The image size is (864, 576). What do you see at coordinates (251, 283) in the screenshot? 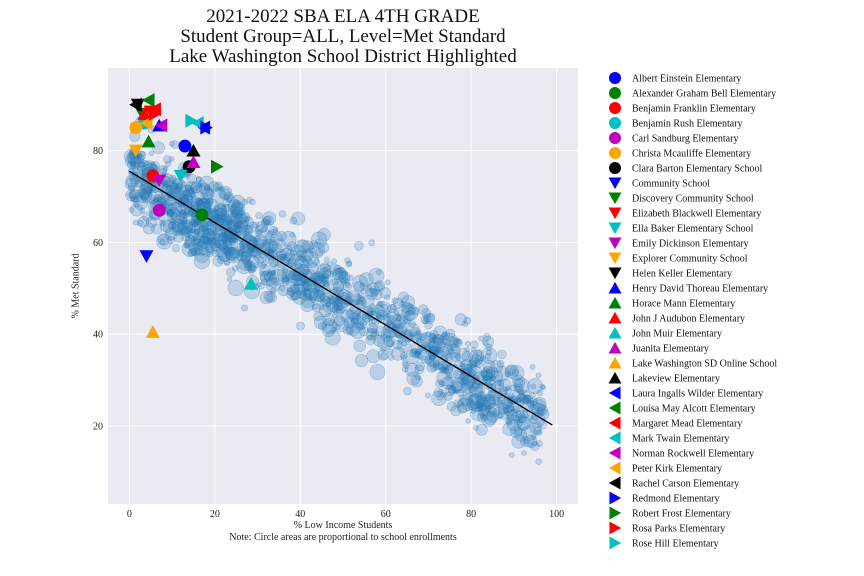
I see `highlighted-school-marker` at bounding box center [251, 283].